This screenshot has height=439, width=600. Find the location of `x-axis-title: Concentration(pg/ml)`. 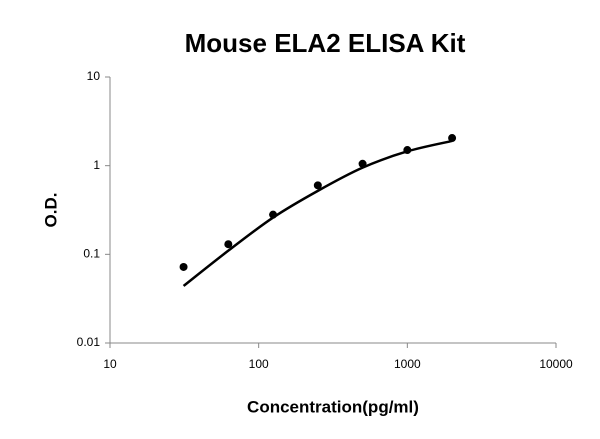

x-axis-title: Concentration(pg/ml) is located at coordinates (333, 406).